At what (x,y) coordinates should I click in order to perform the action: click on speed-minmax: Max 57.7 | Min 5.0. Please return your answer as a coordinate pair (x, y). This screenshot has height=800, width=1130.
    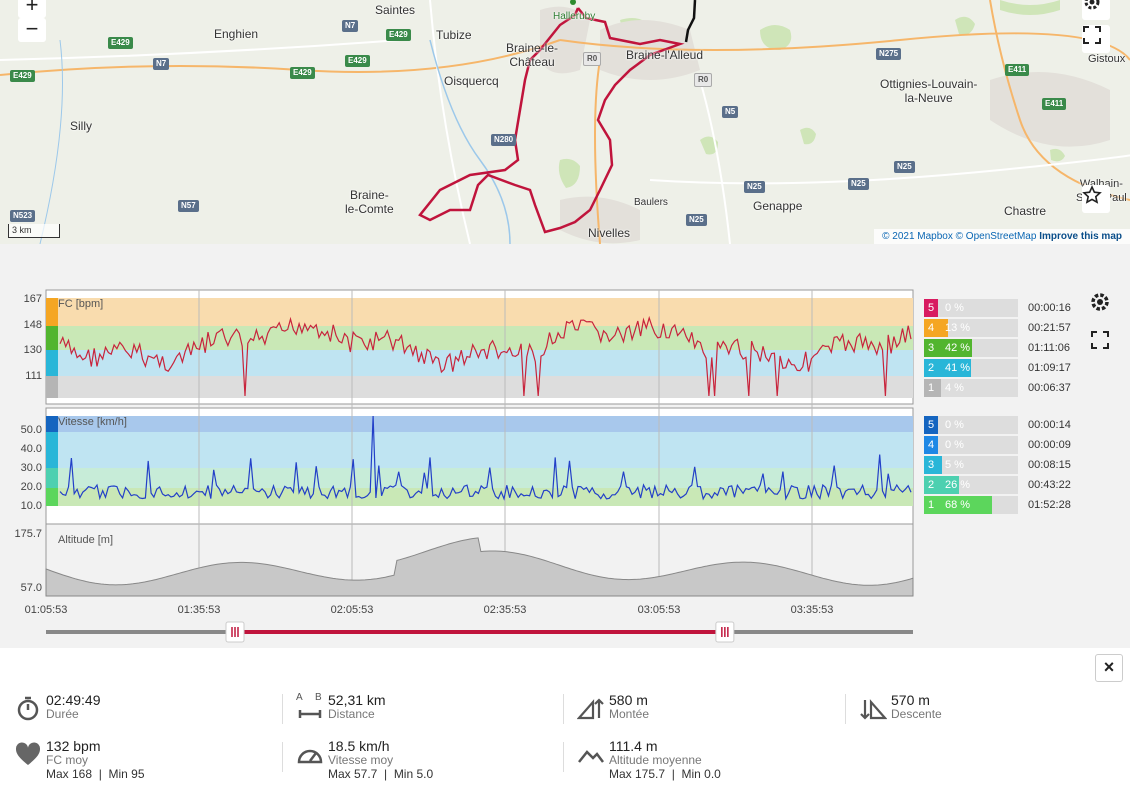
    Looking at the image, I should click on (381, 774).